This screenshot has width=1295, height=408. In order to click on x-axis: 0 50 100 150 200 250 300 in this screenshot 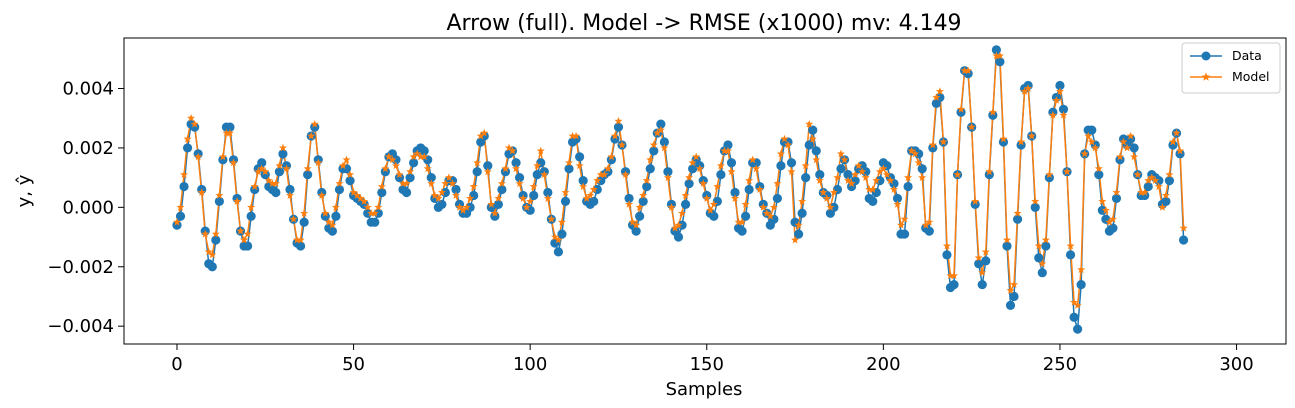, I will do `click(712, 359)`.